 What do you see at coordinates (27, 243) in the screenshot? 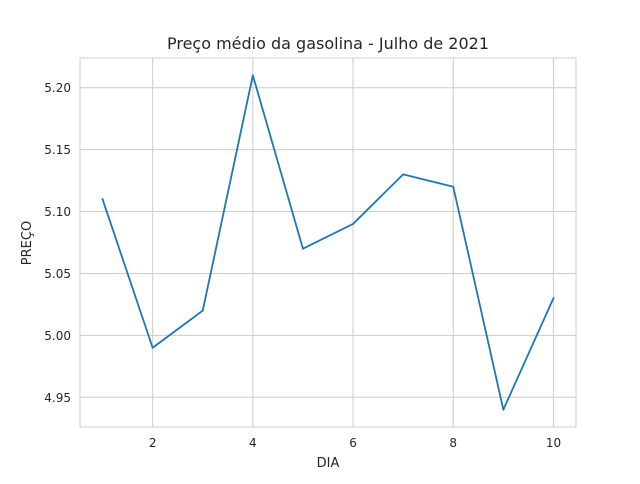
I see `y-axis-label: PREÇO` at bounding box center [27, 243].